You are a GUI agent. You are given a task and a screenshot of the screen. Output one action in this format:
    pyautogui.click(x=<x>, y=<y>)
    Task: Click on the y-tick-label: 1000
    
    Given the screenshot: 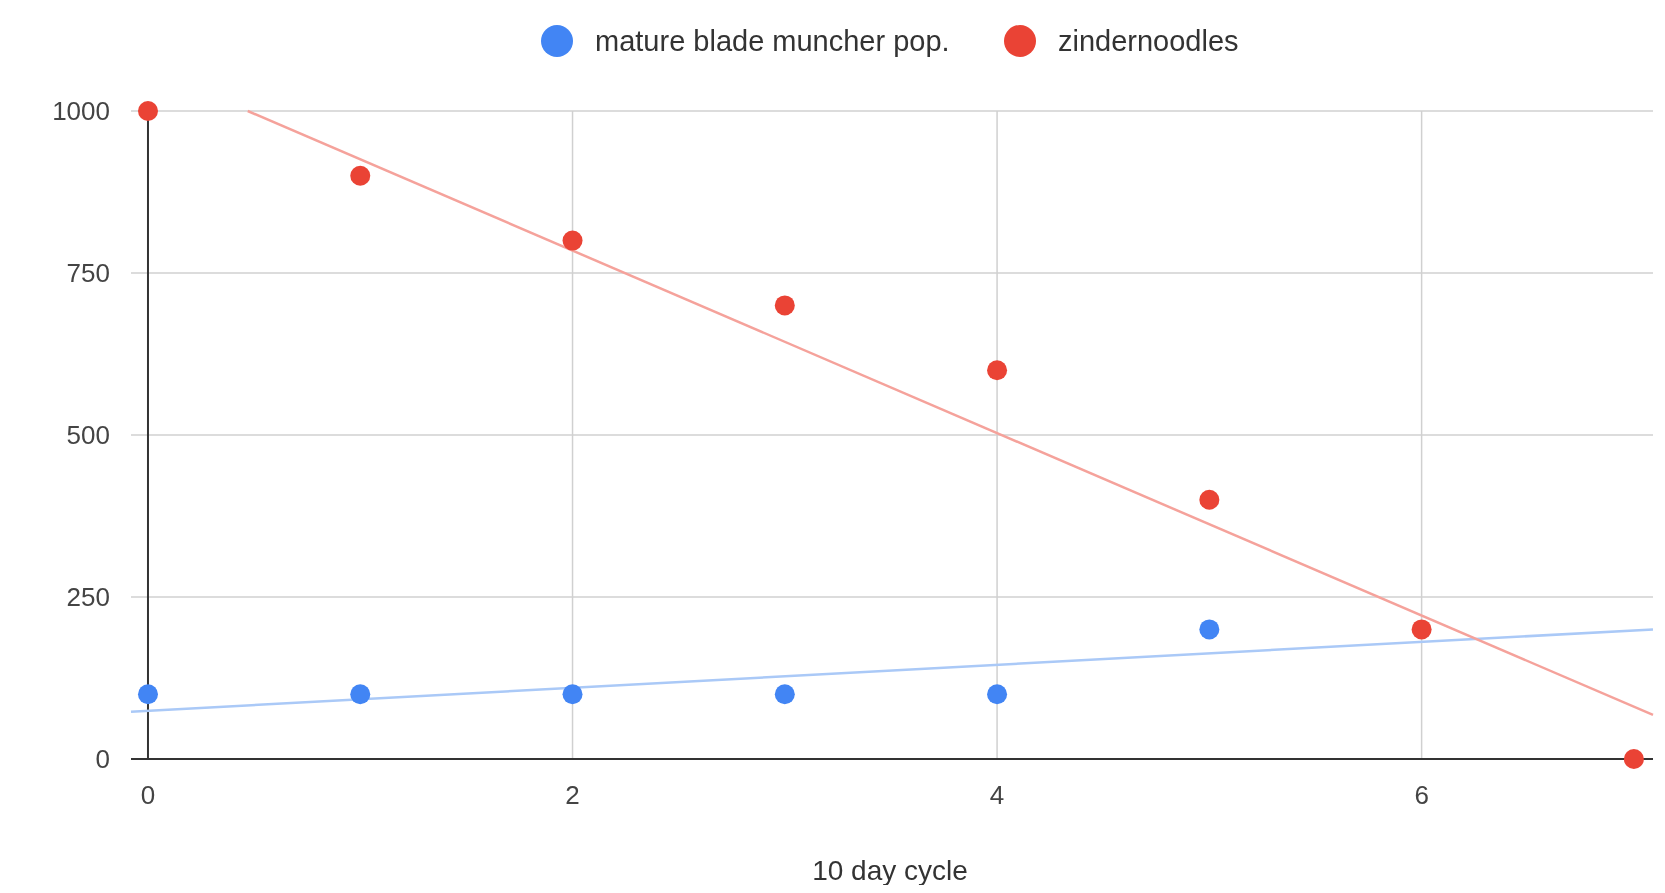 What is the action you would take?
    pyautogui.click(x=81, y=111)
    